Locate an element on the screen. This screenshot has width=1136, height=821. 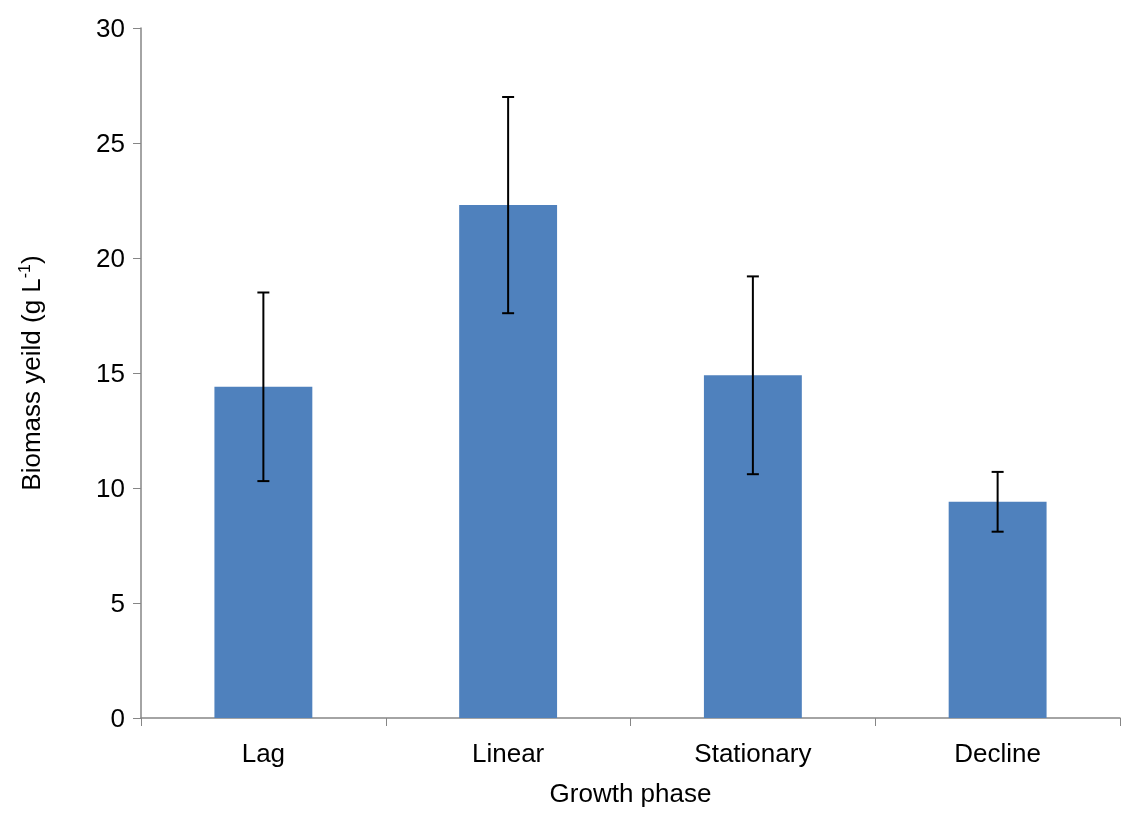
y-tick-label: 30 is located at coordinates (110, 28).